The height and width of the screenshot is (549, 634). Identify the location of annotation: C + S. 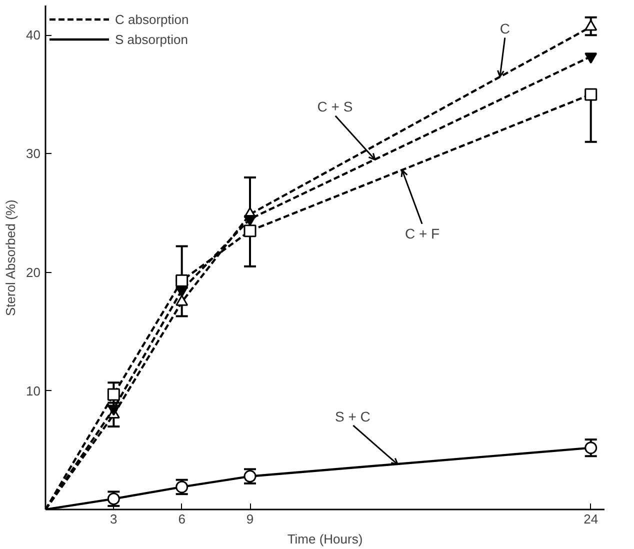
(335, 106).